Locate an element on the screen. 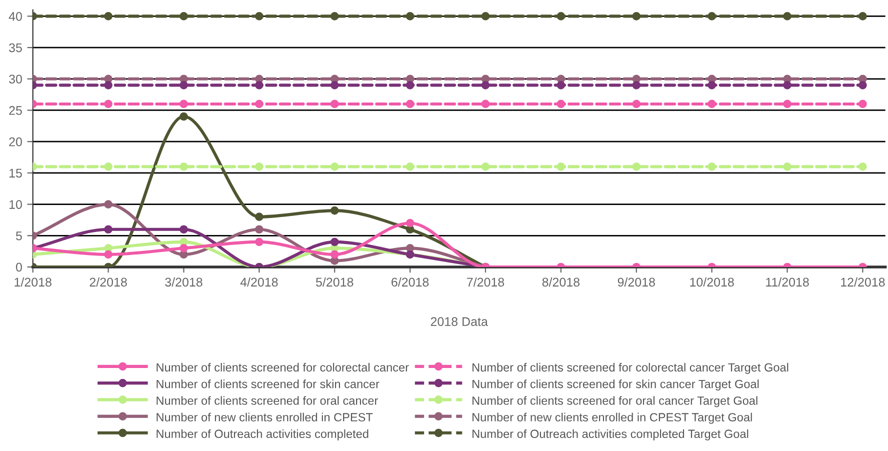  y-tick-label: 15 is located at coordinates (15, 173).